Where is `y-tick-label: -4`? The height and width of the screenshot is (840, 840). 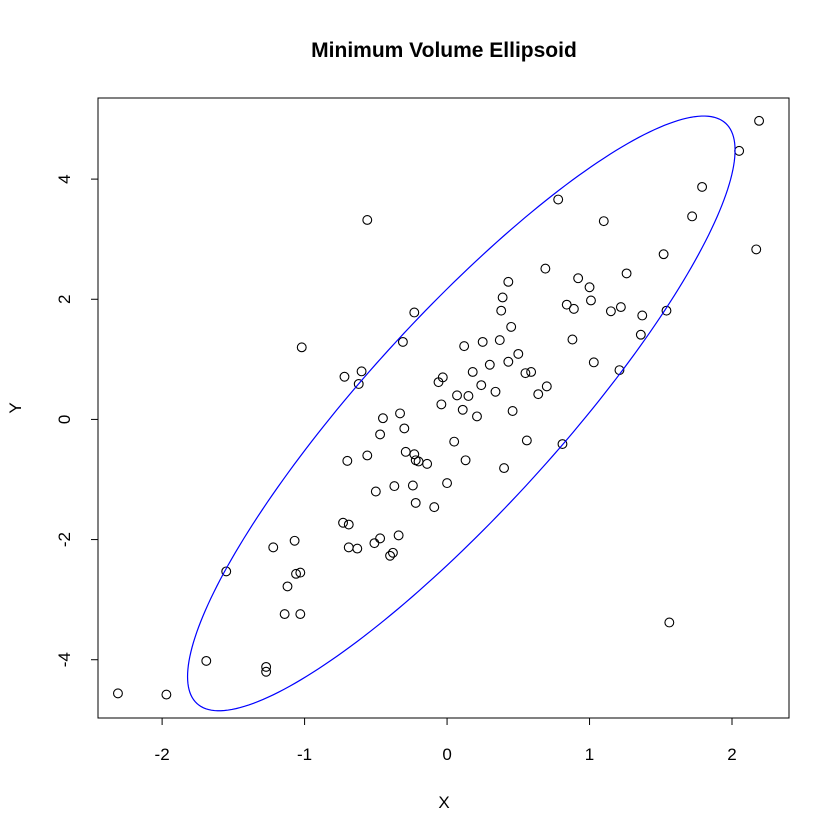 y-tick-label: -4 is located at coordinates (64, 659).